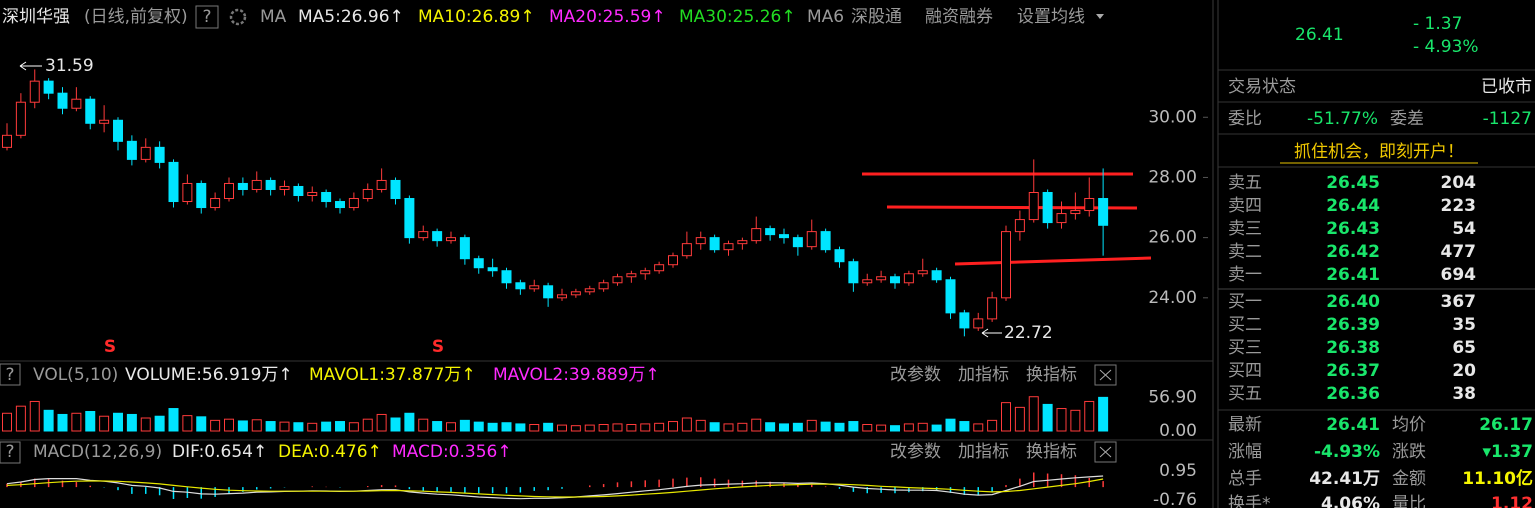 This screenshot has width=1535, height=508. I want to click on ma5-label: MA5:26.96↑, so click(351, 17).